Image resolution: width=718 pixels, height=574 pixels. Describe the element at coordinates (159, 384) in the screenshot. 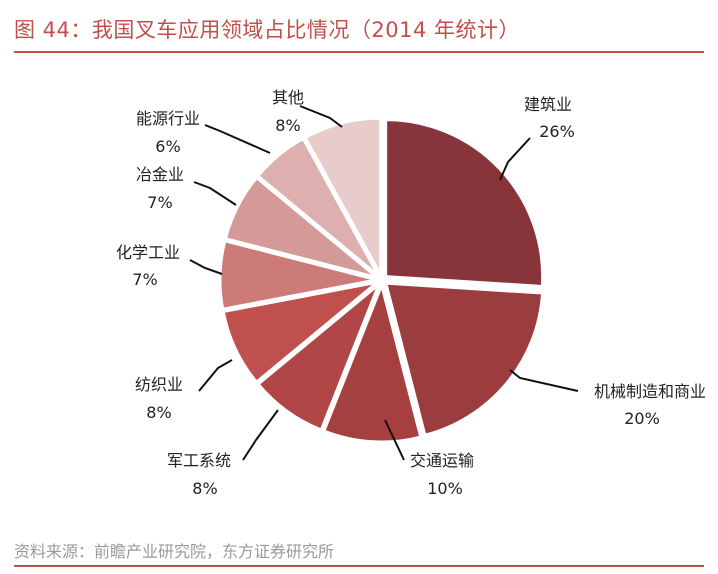

I see `slice-name-label: 纺织业` at that location.